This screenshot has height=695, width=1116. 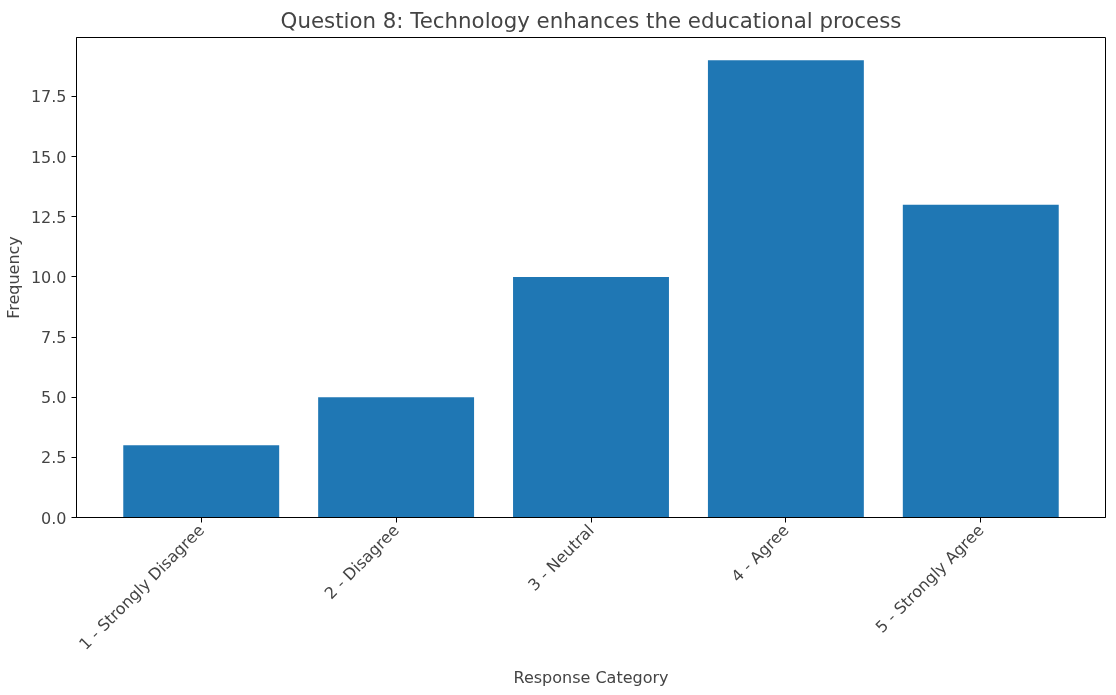 What do you see at coordinates (591, 678) in the screenshot?
I see `x-axis-title: Response Category` at bounding box center [591, 678].